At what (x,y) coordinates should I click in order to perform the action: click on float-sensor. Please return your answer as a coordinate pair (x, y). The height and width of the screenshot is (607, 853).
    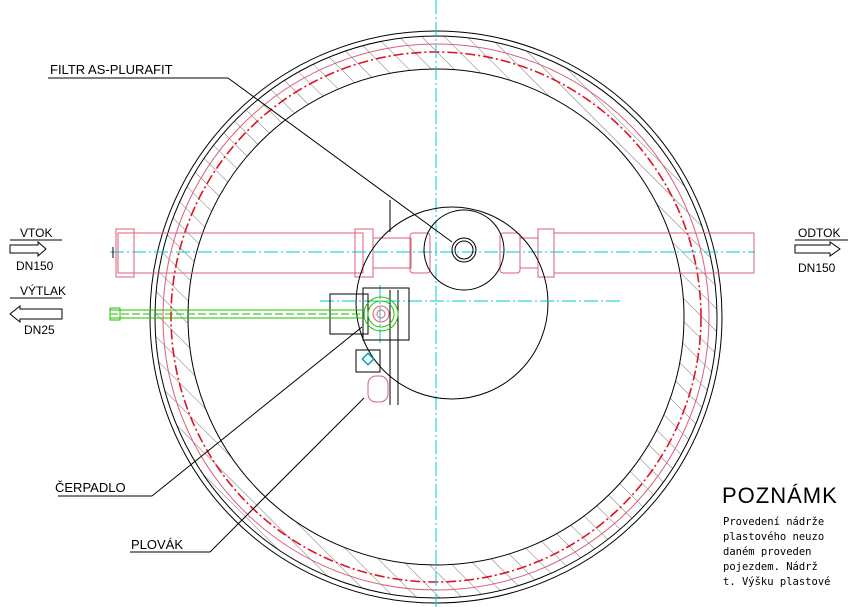
    Looking at the image, I should click on (368, 359).